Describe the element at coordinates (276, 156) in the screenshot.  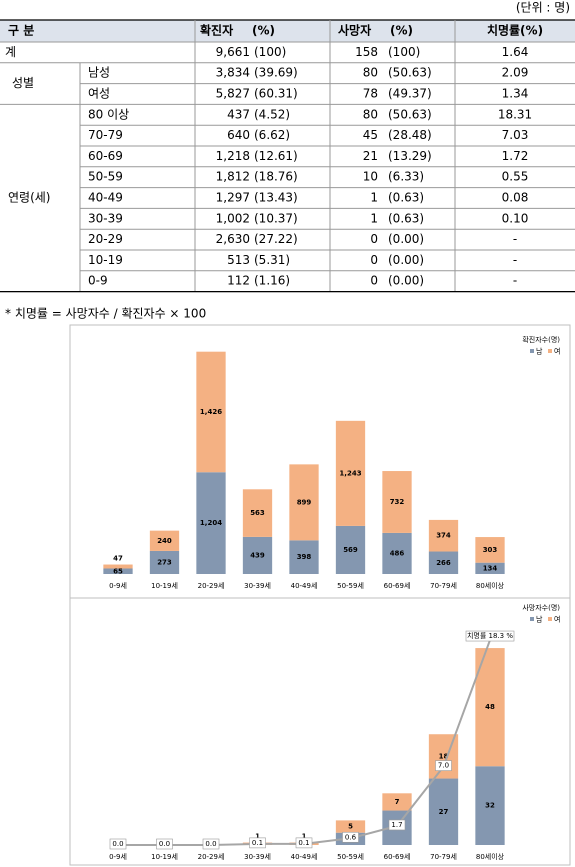
I see `table-cell: (12.61)` at that location.